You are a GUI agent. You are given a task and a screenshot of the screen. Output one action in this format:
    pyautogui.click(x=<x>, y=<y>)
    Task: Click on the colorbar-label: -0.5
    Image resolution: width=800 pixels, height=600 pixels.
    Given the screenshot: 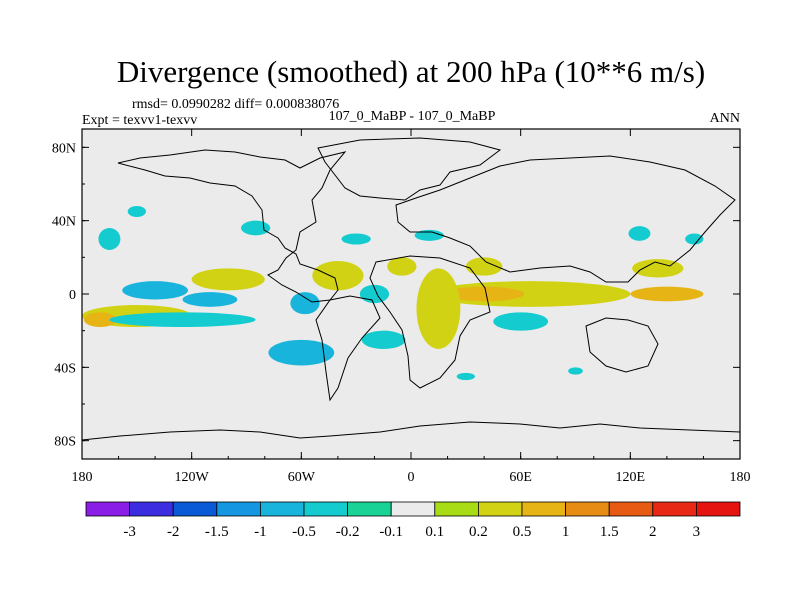 What is the action you would take?
    pyautogui.click(x=304, y=532)
    